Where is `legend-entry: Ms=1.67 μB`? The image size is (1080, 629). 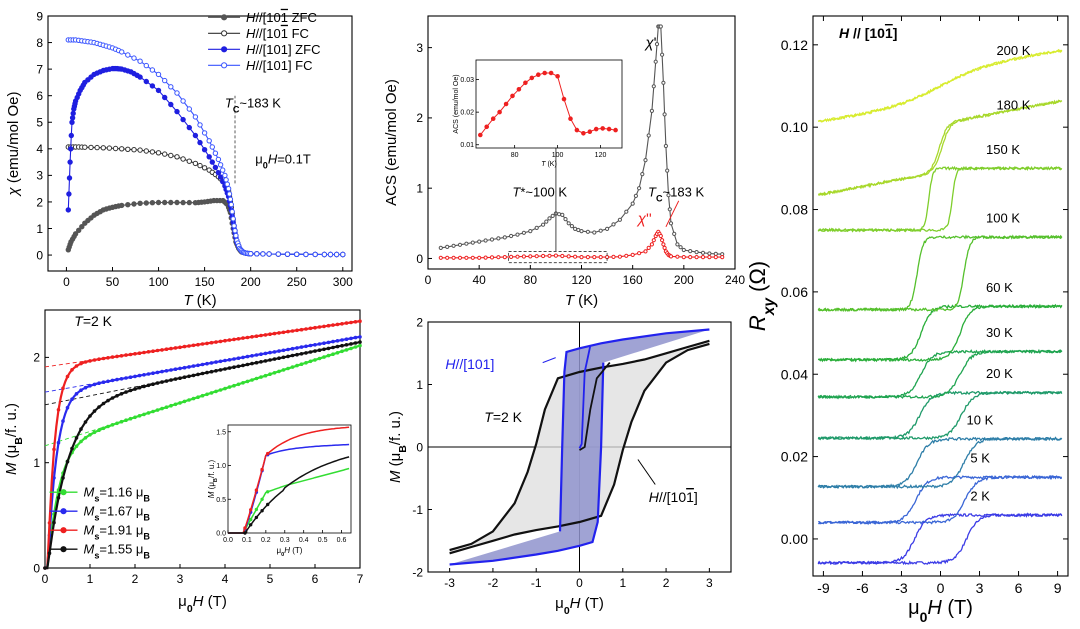
legend-entry: Ms=1.67 μB is located at coordinates (117, 513).